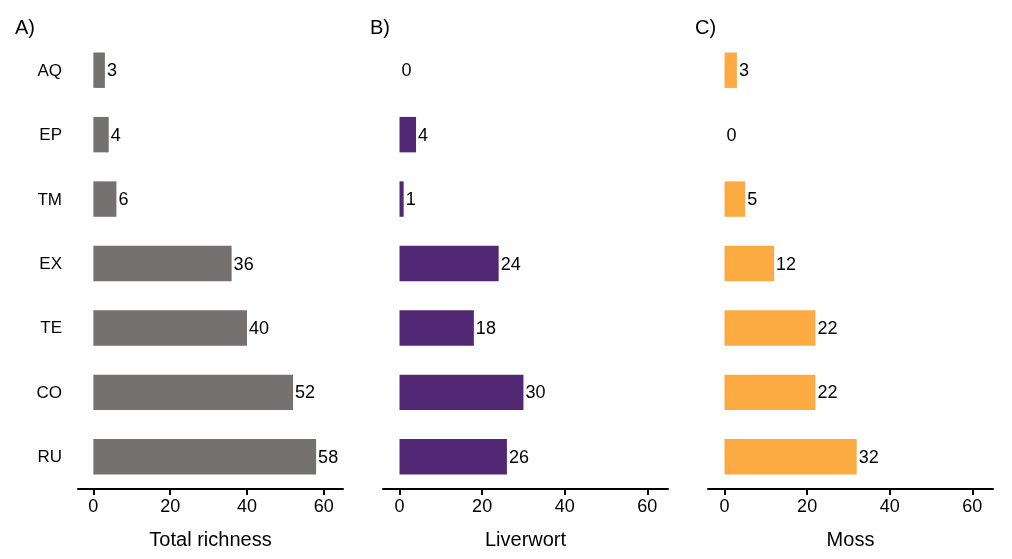  What do you see at coordinates (123, 199) in the screenshot?
I see `data-label: 6` at bounding box center [123, 199].